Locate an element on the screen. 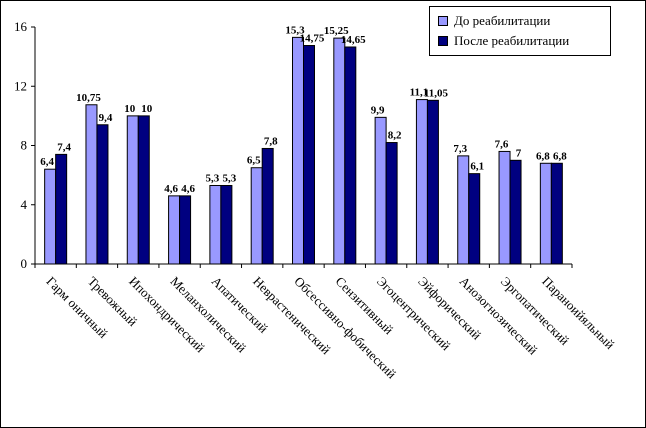 The height and width of the screenshot is (428, 646). data-label-before: 6,4 is located at coordinates (47, 162).